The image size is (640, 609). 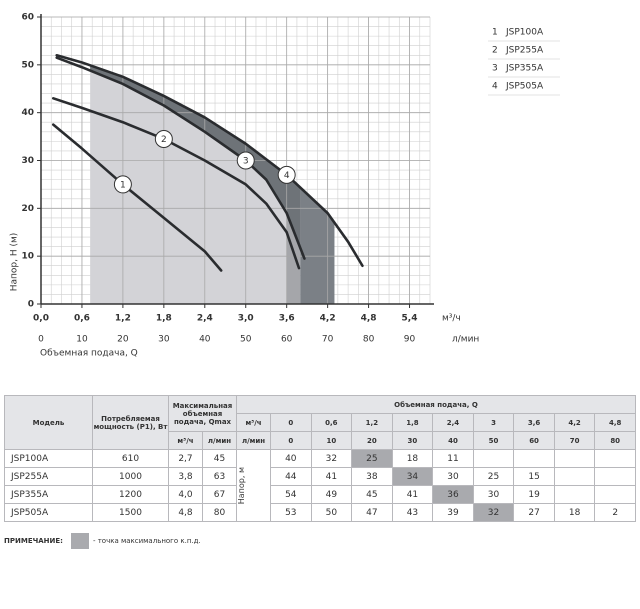 What do you see at coordinates (164, 340) in the screenshot?
I see `x2-tick-label: 30` at bounding box center [164, 340].